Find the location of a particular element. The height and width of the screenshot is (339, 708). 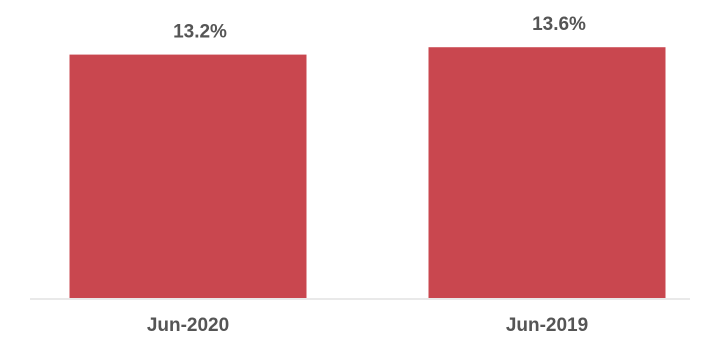

data-label-jun-2020: 13.2% is located at coordinates (200, 32).